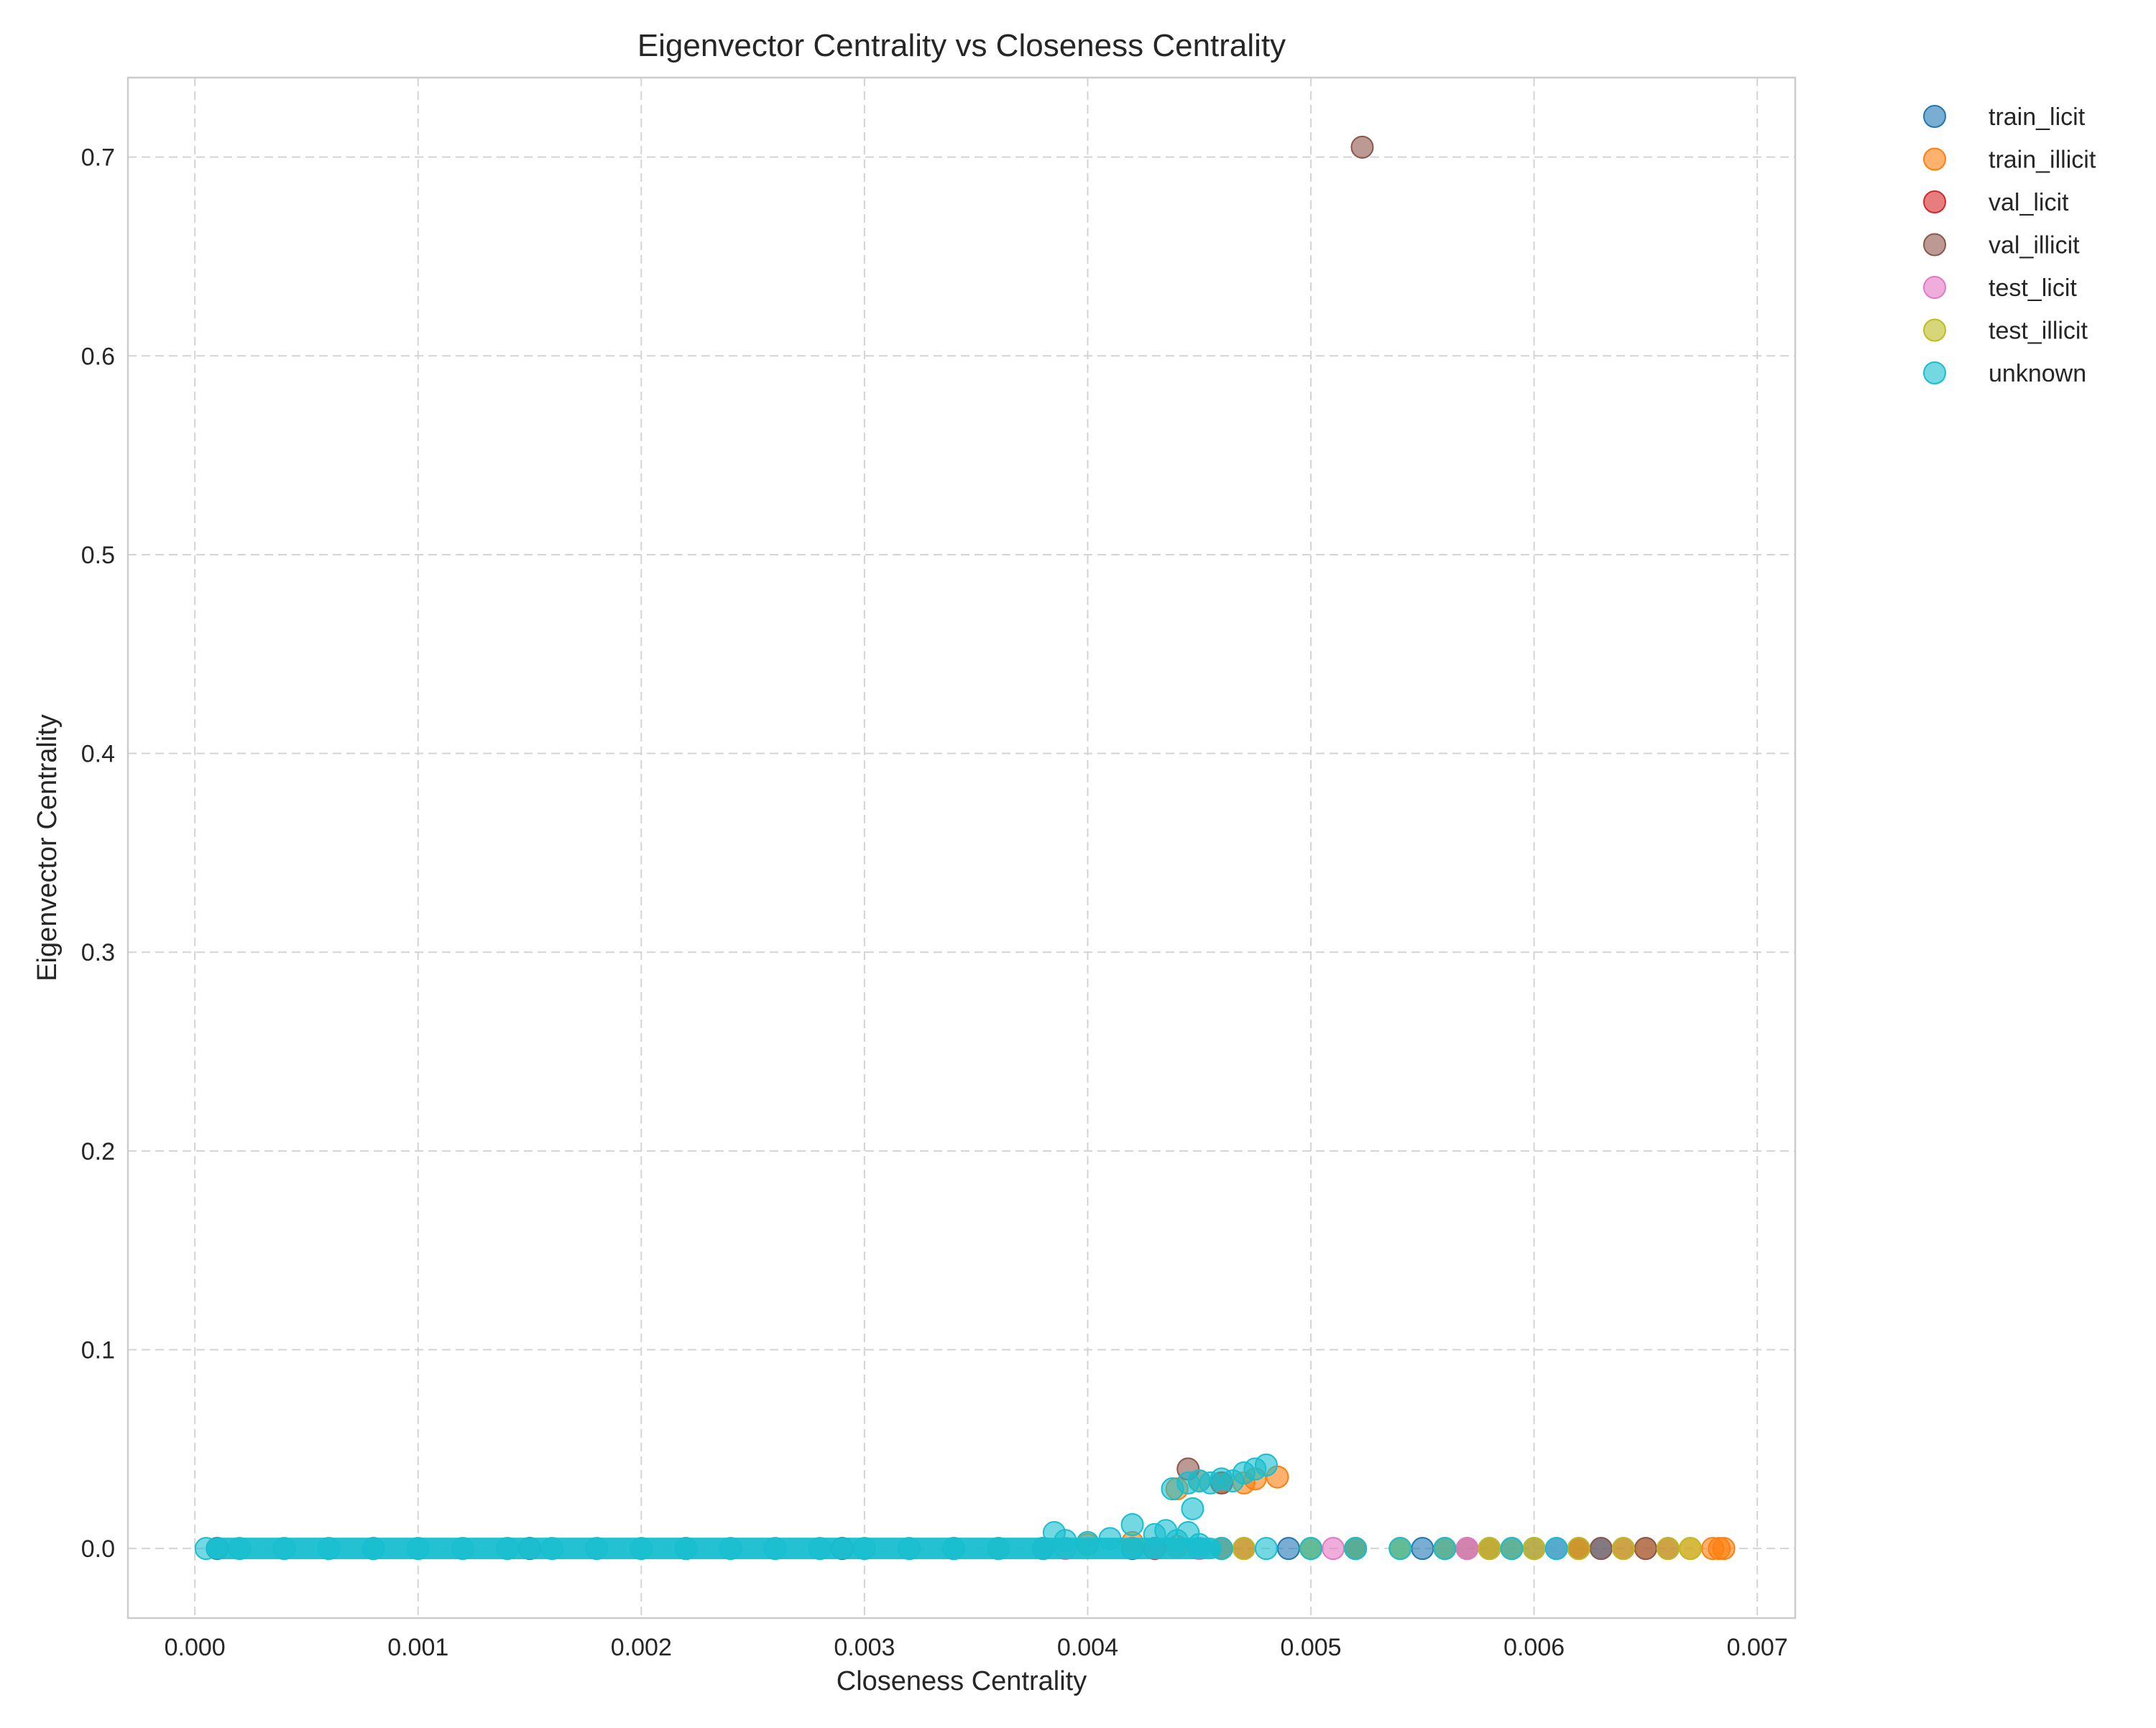 The image size is (2156, 1728). I want to click on legend-label: test_licit, so click(2033, 288).